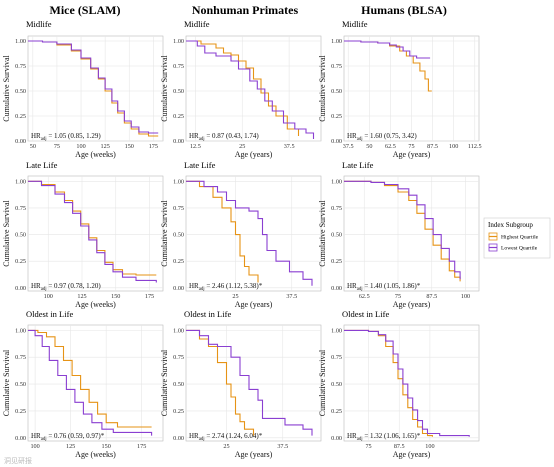  Describe the element at coordinates (226, 287) in the screenshot. I see `panel-1-1-hr-annotation: HRadj = 2.46 (1.12, 5.38)*` at that location.